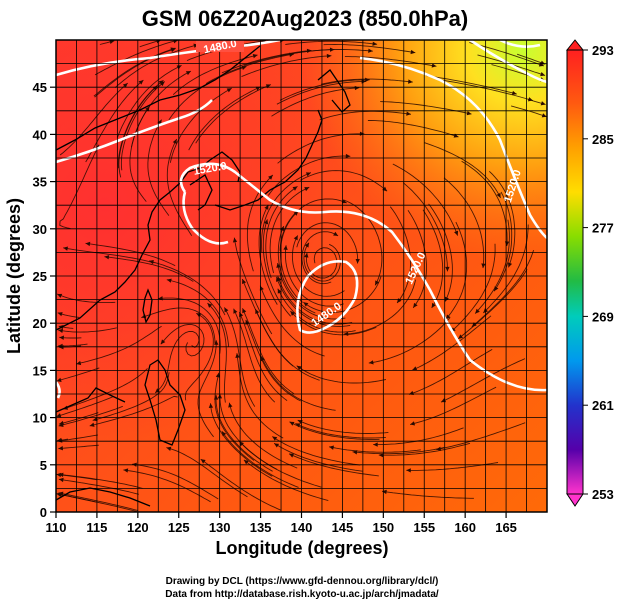 The image size is (619, 605). Describe the element at coordinates (589, 273) in the screenshot. I see `colorbar: 293 285 277 269 261 253` at that location.